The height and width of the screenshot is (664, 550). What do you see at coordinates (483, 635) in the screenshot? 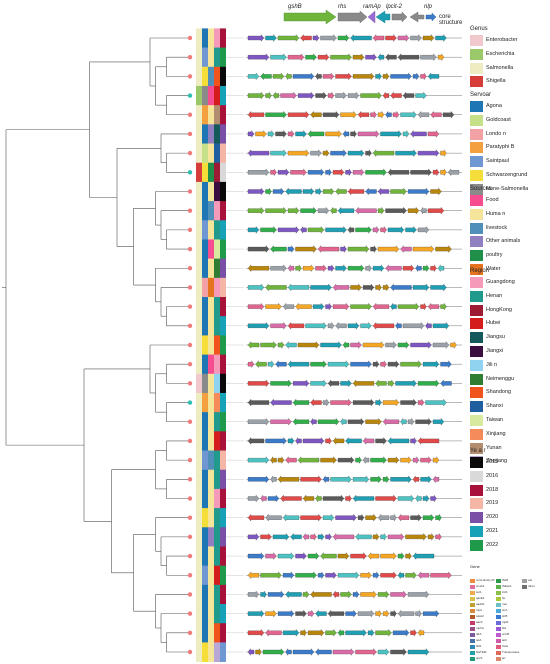
I see `gene-legend-item: dfrA` at bounding box center [483, 635].